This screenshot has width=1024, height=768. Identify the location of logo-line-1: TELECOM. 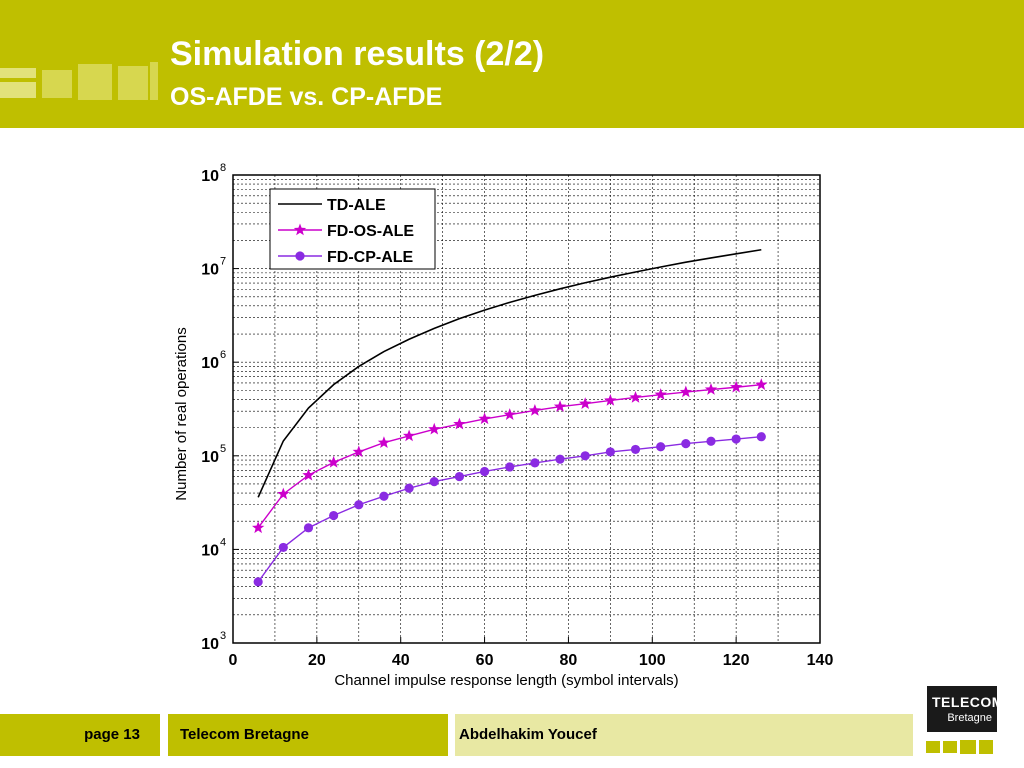
(968, 702).